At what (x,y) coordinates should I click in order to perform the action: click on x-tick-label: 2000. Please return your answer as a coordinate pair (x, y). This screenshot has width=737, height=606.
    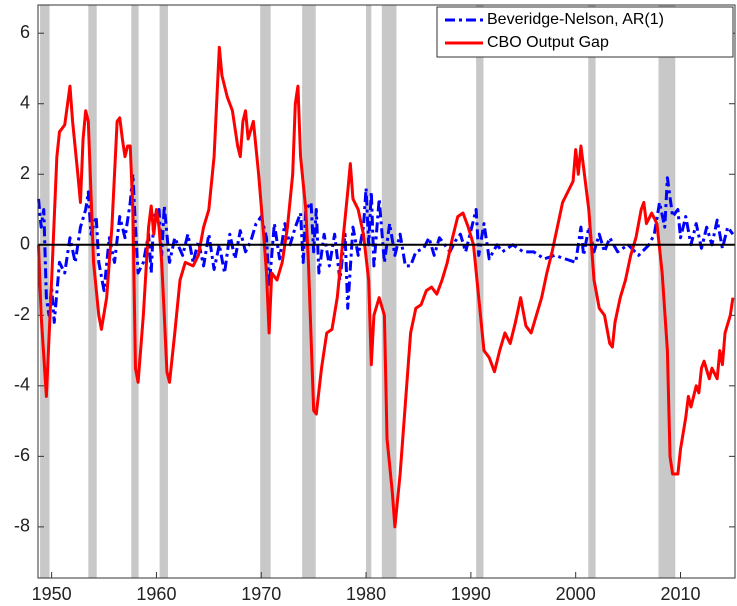
    Looking at the image, I should click on (576, 594).